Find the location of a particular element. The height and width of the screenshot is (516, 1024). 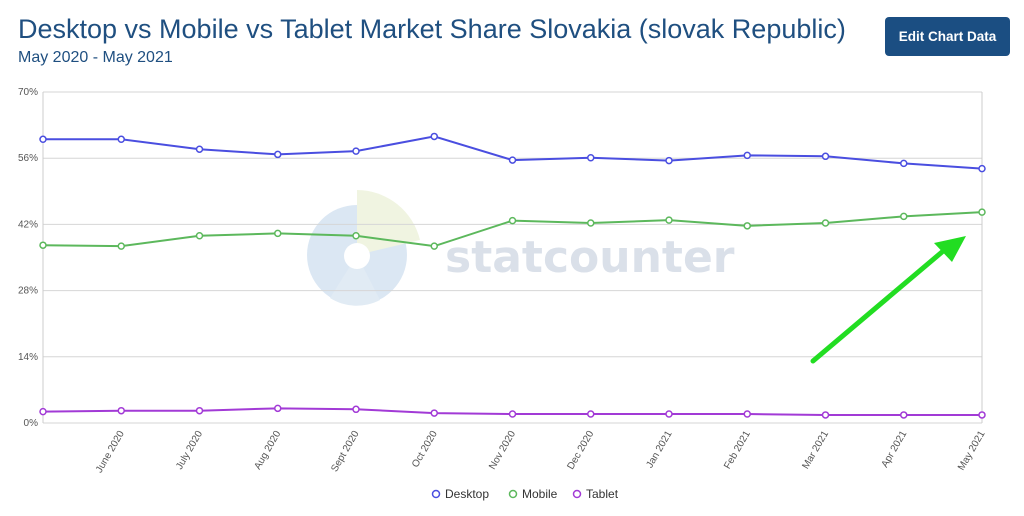

legend-item-mobile: Mobile is located at coordinates (533, 494).